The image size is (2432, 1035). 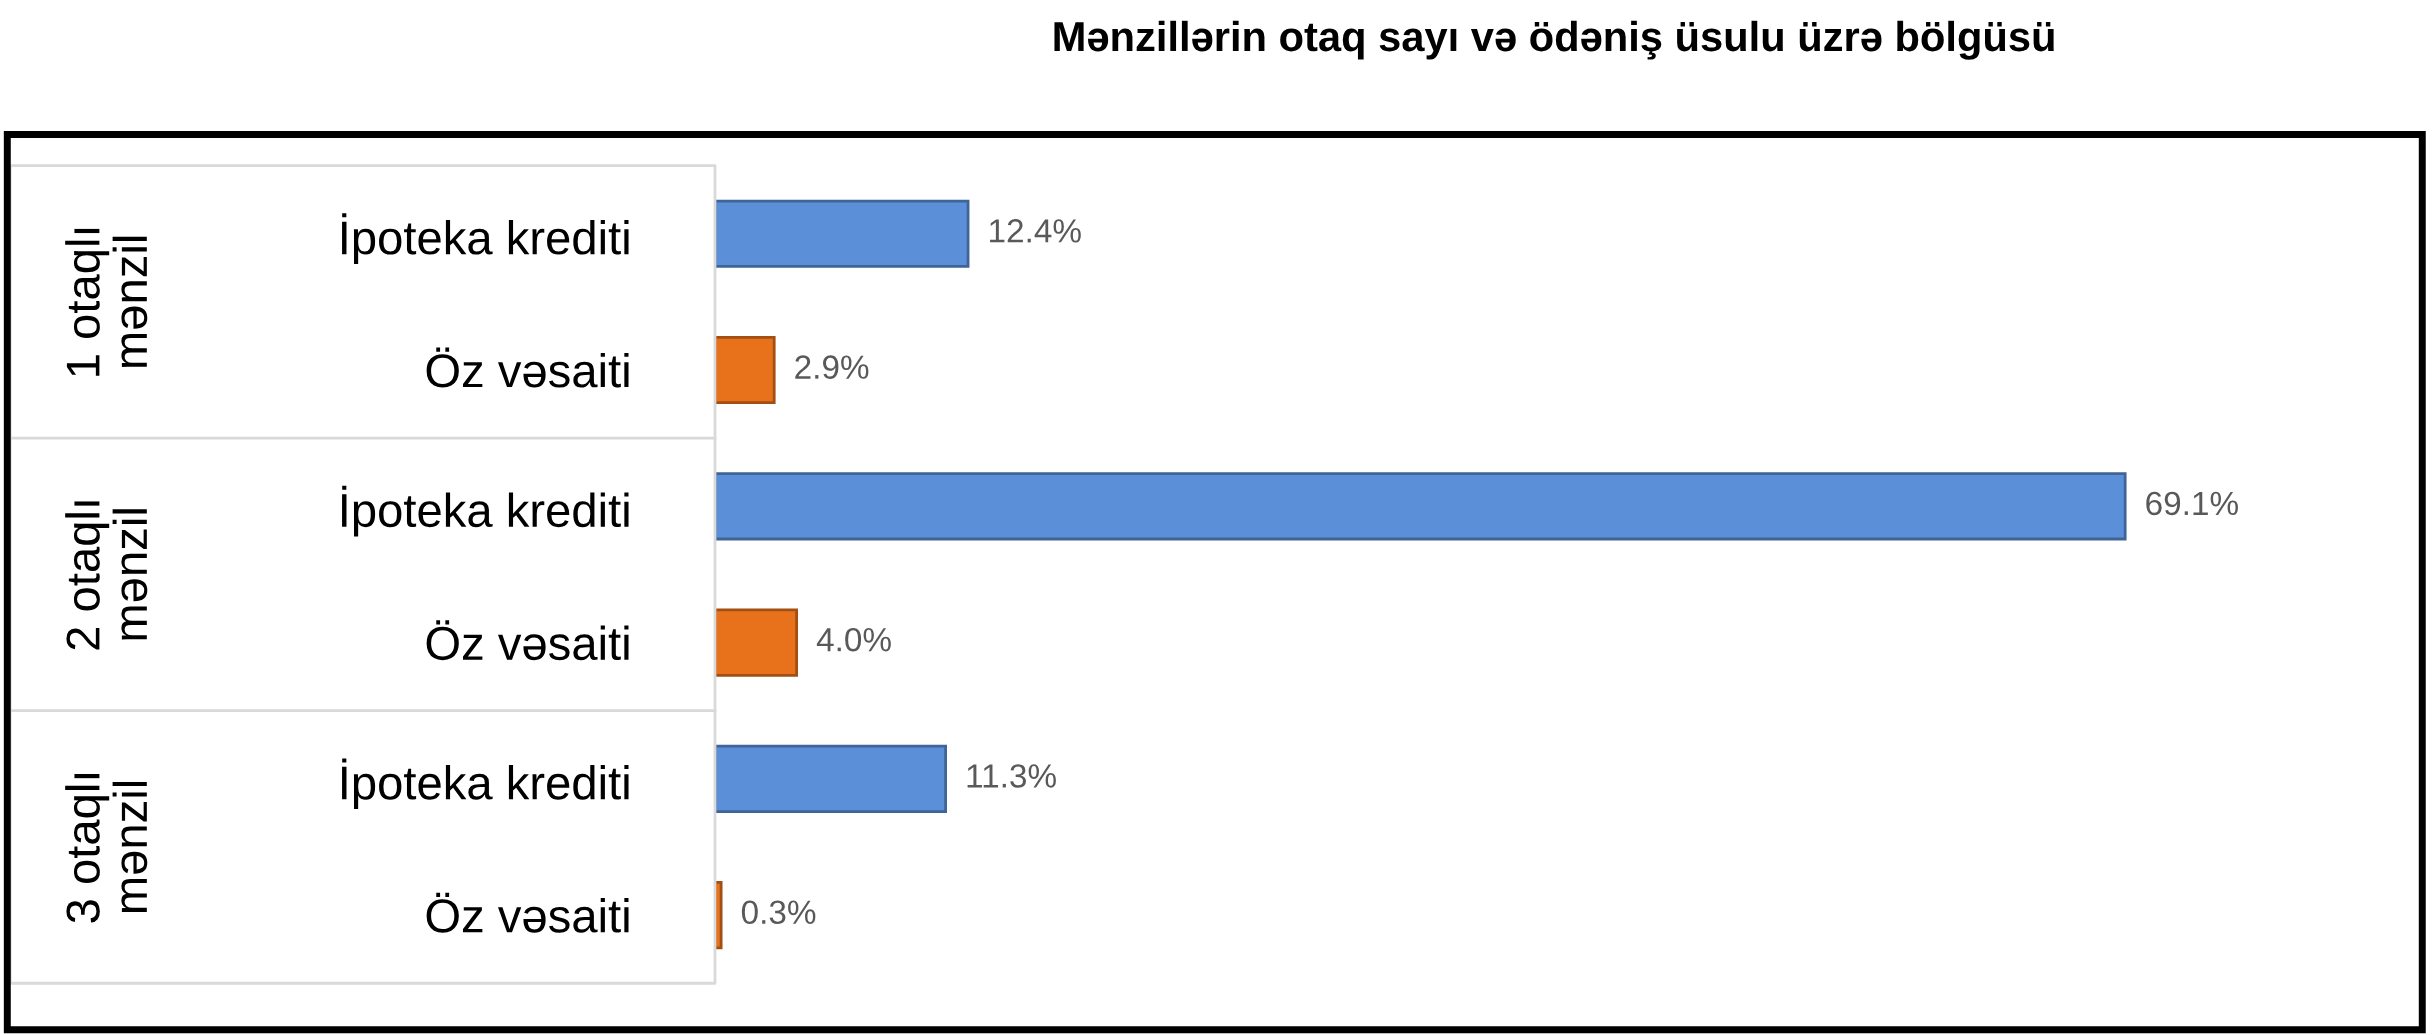 What do you see at coordinates (106, 302) in the screenshot?
I see `text: 1 otaqlı mənzil` at bounding box center [106, 302].